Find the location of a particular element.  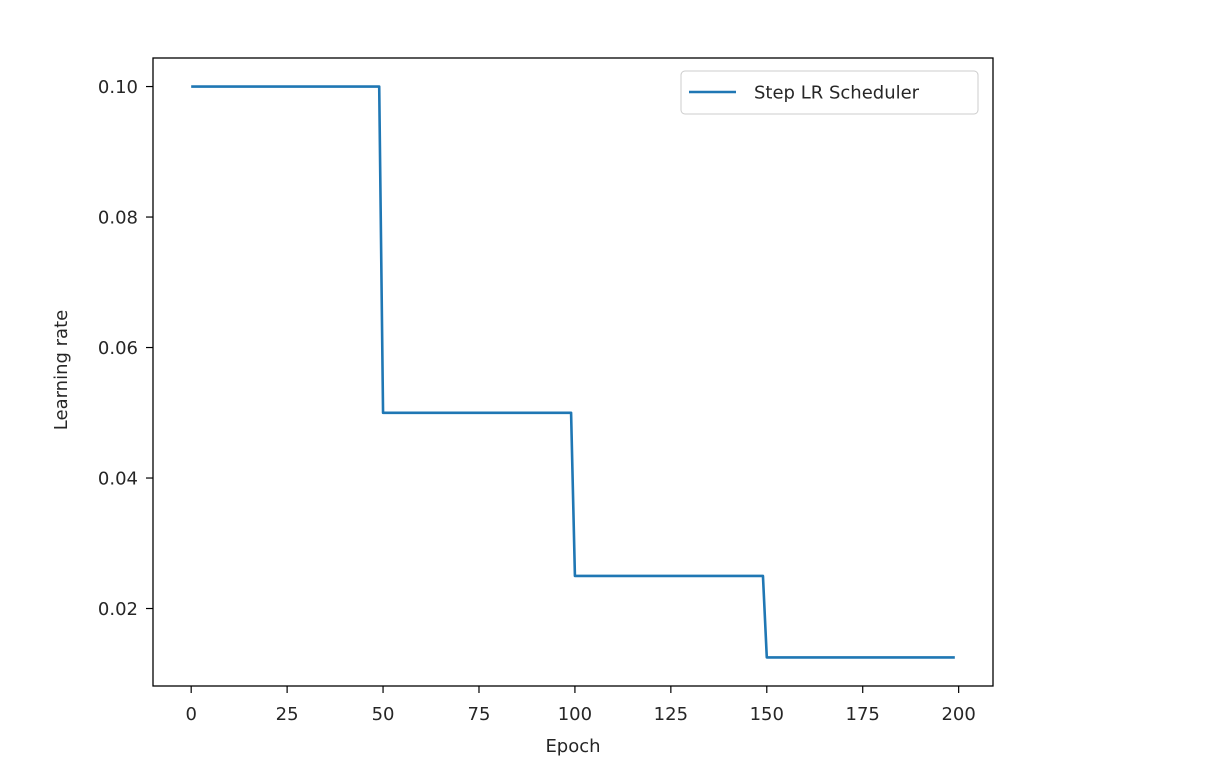

x-tick-label: 150 is located at coordinates (767, 714).